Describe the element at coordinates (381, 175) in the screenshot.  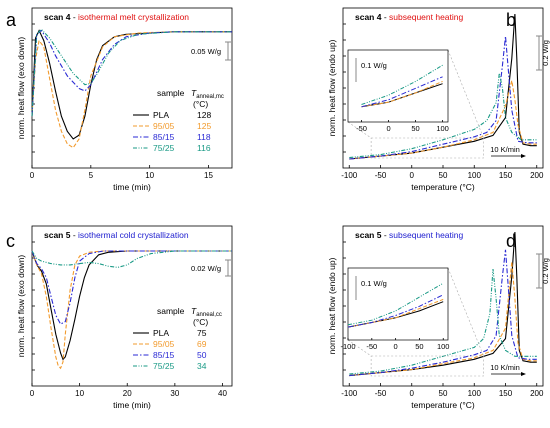
I see `x-tick-label-b: -50` at that location.